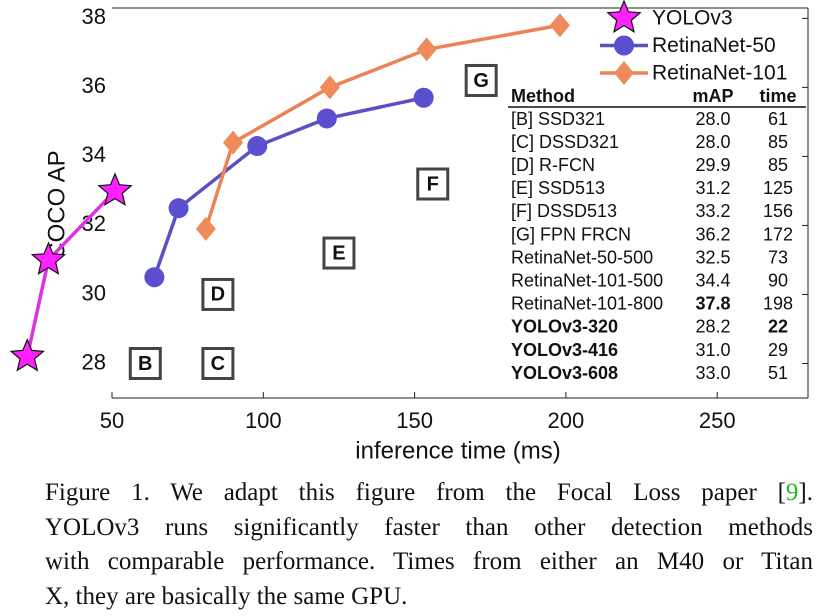  What do you see at coordinates (778, 119) in the screenshot?
I see `table-cell: 61` at bounding box center [778, 119].